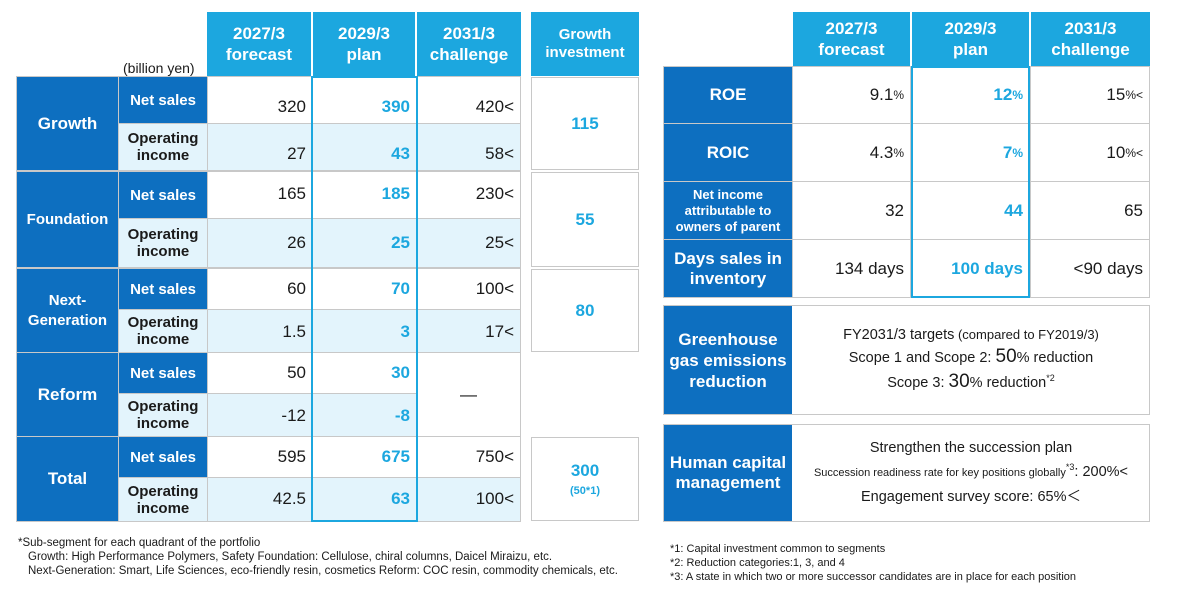 The width and height of the screenshot is (1200, 595). I want to click on segment-foundation: Foundation, so click(67, 219).